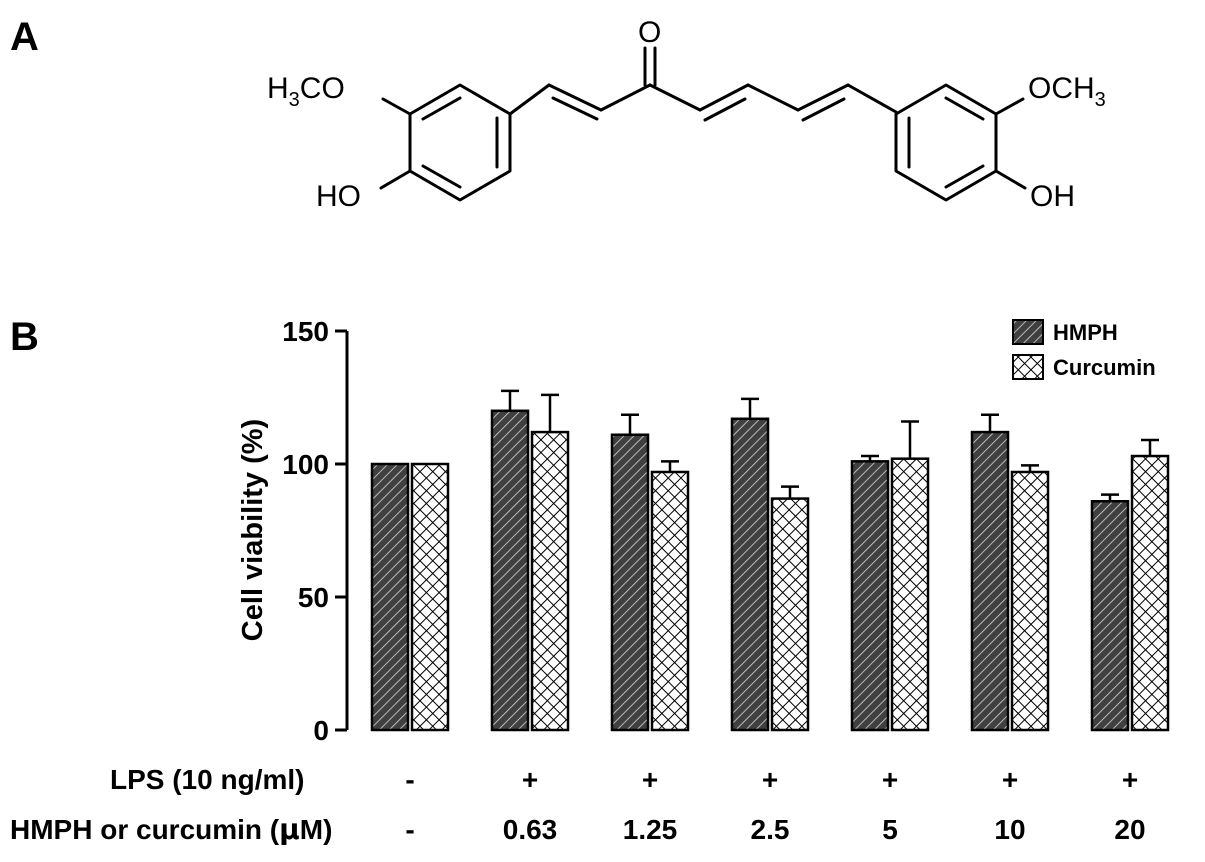 The width and height of the screenshot is (1205, 862). I want to click on right-hydroxy-bond, so click(1010, 179).